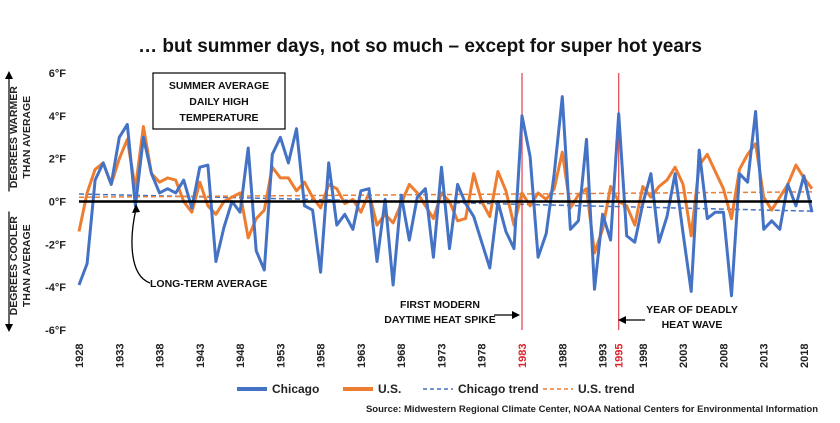  What do you see at coordinates (563, 356) in the screenshot?
I see `x-tick-label: 1988` at bounding box center [563, 356].